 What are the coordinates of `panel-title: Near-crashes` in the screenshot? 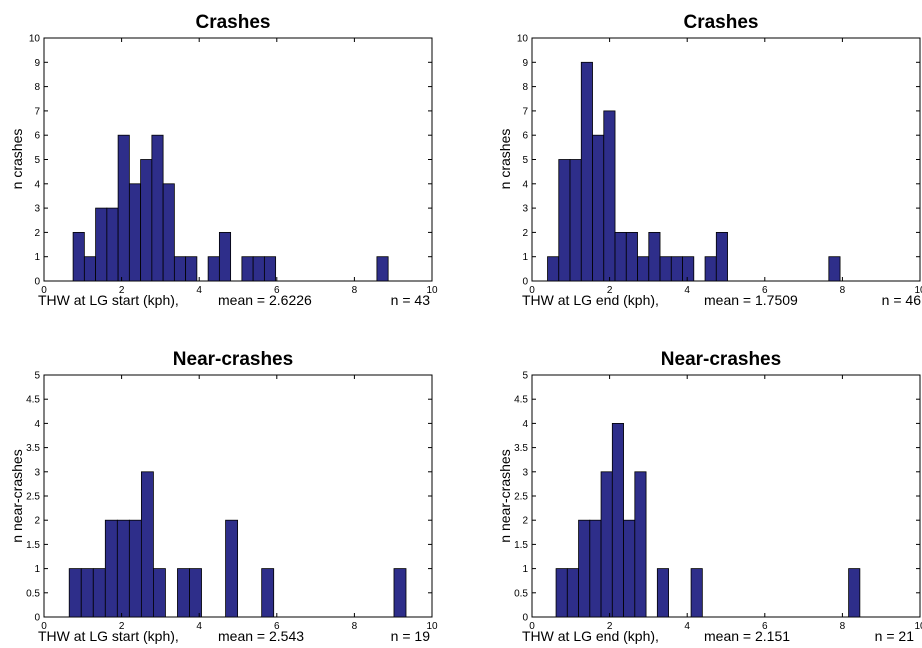 It's located at (233, 359).